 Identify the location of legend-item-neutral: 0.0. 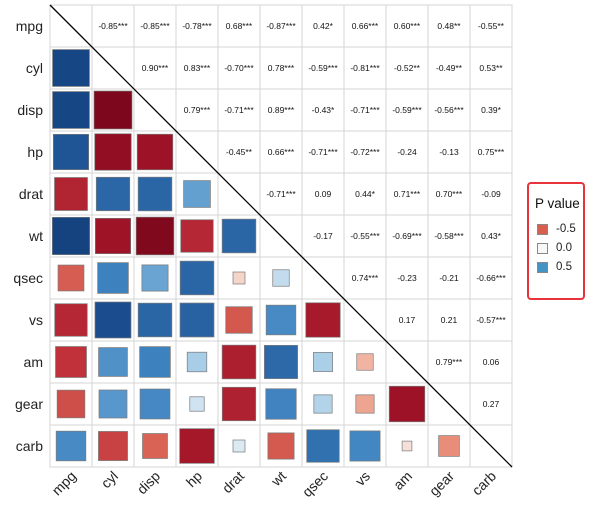
(554, 248).